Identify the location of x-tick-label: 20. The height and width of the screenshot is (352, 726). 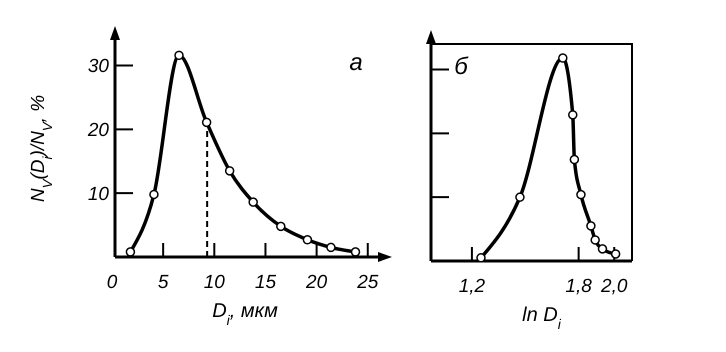
(316, 282).